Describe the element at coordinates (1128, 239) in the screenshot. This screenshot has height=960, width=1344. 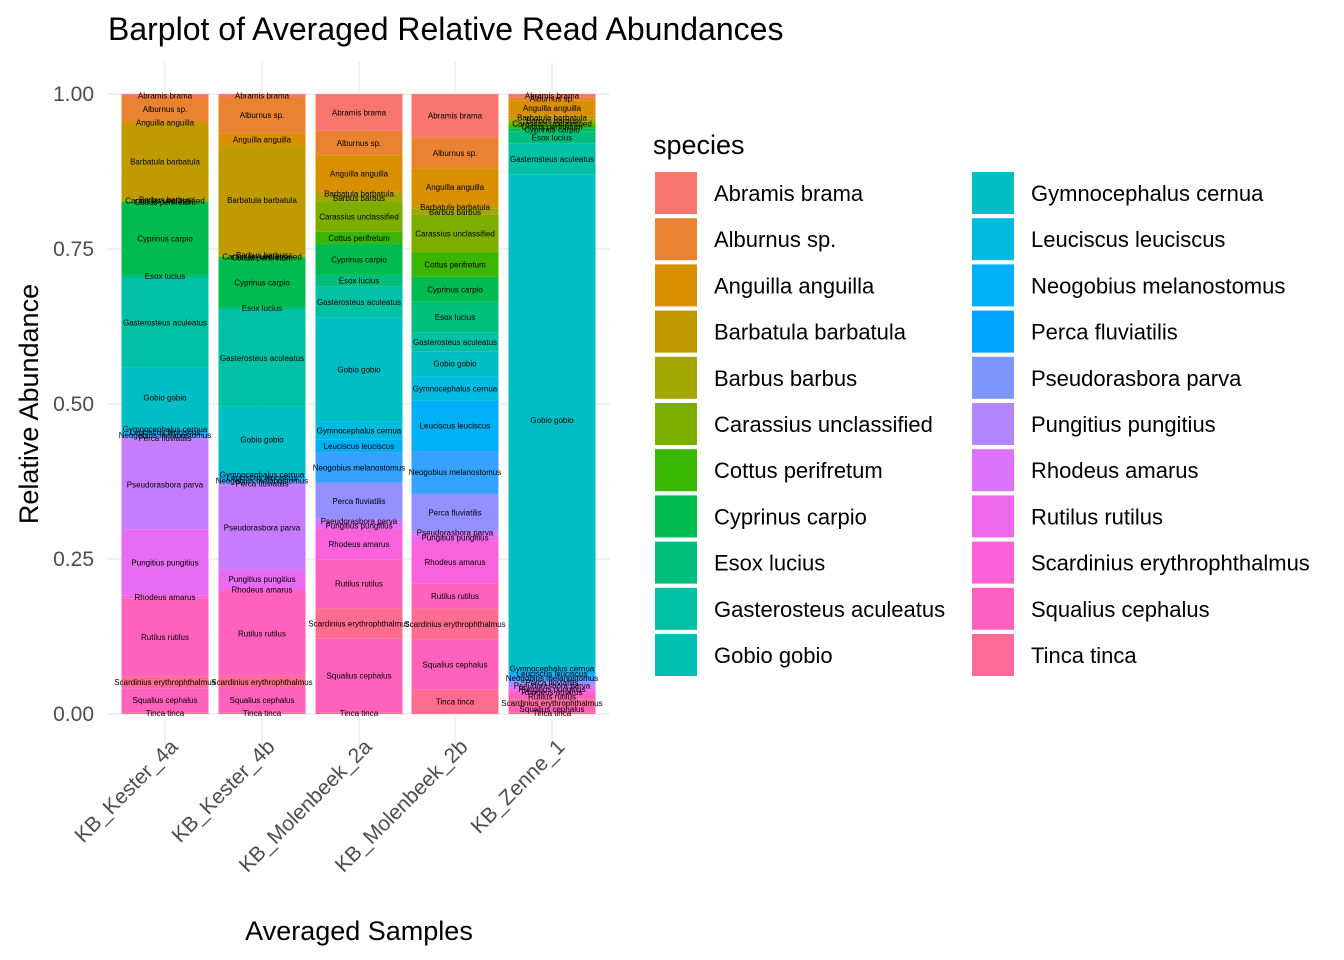
I see `legend-label: Leuciscus leuciscus` at that location.